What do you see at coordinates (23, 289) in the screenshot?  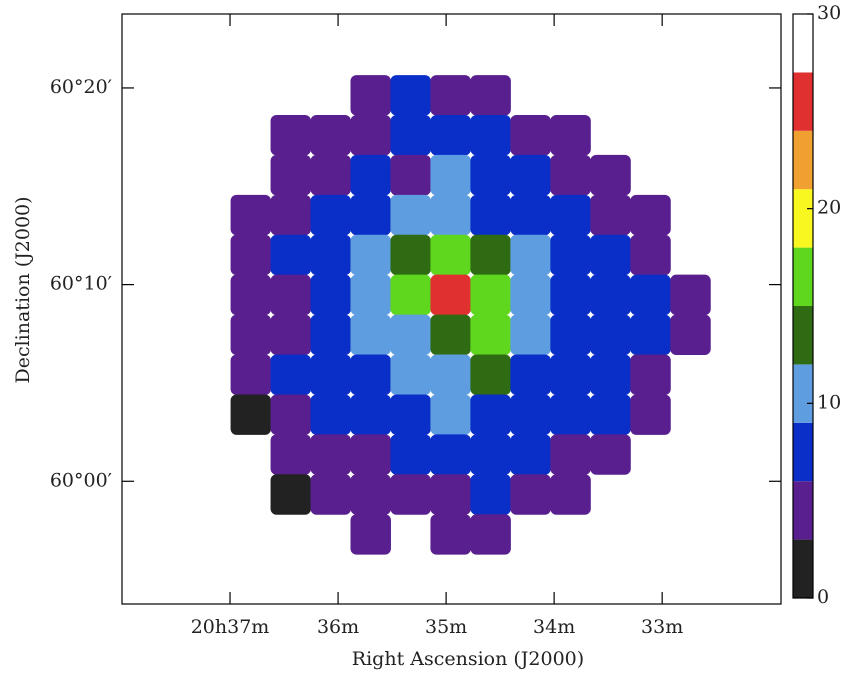 I see `y-axis-label: Declination (J2000)` at bounding box center [23, 289].